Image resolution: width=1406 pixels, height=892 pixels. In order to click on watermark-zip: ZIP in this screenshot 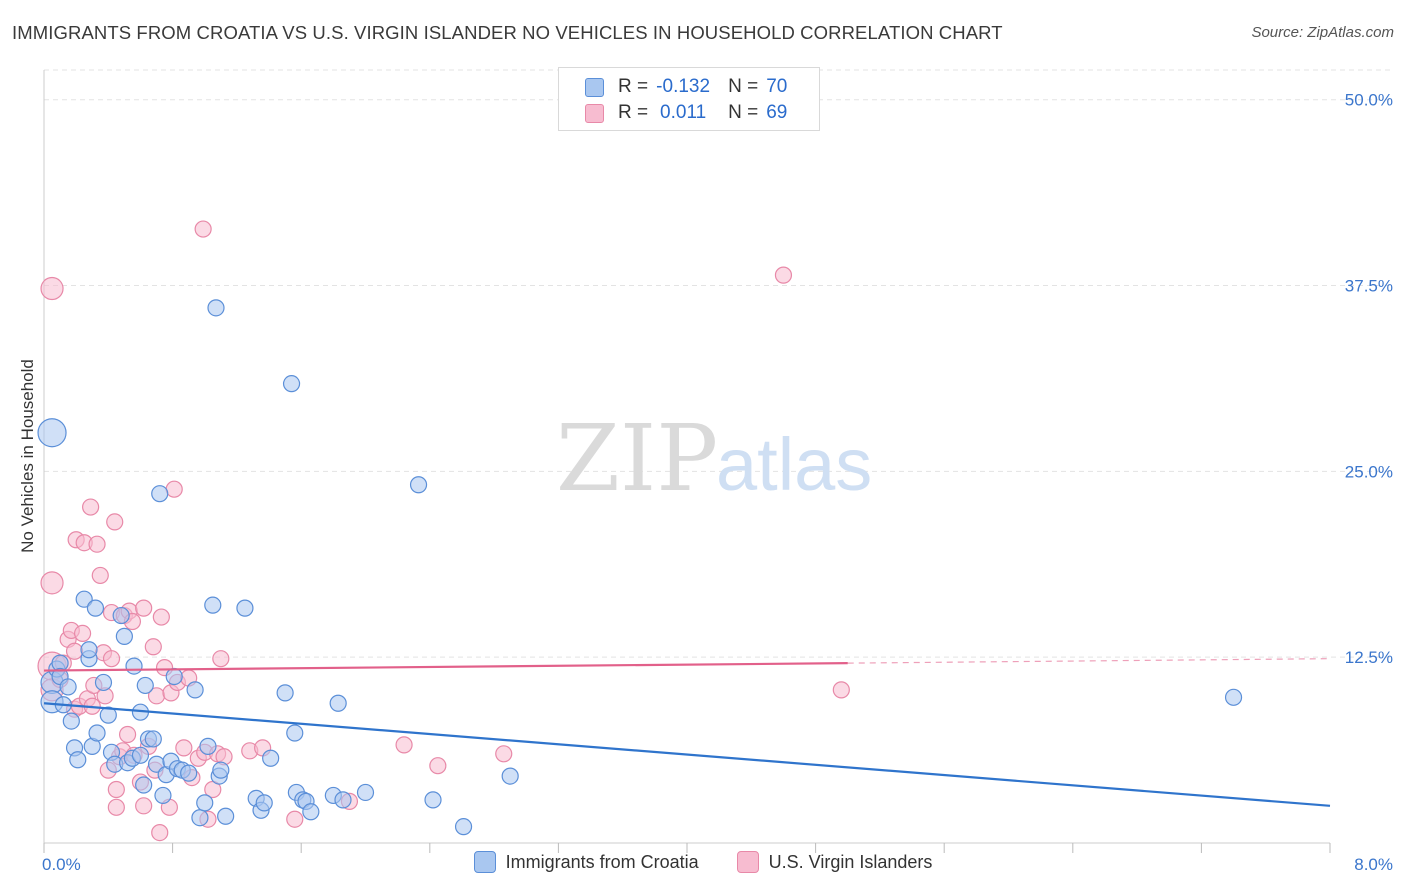, I will do `click(637, 458)`.